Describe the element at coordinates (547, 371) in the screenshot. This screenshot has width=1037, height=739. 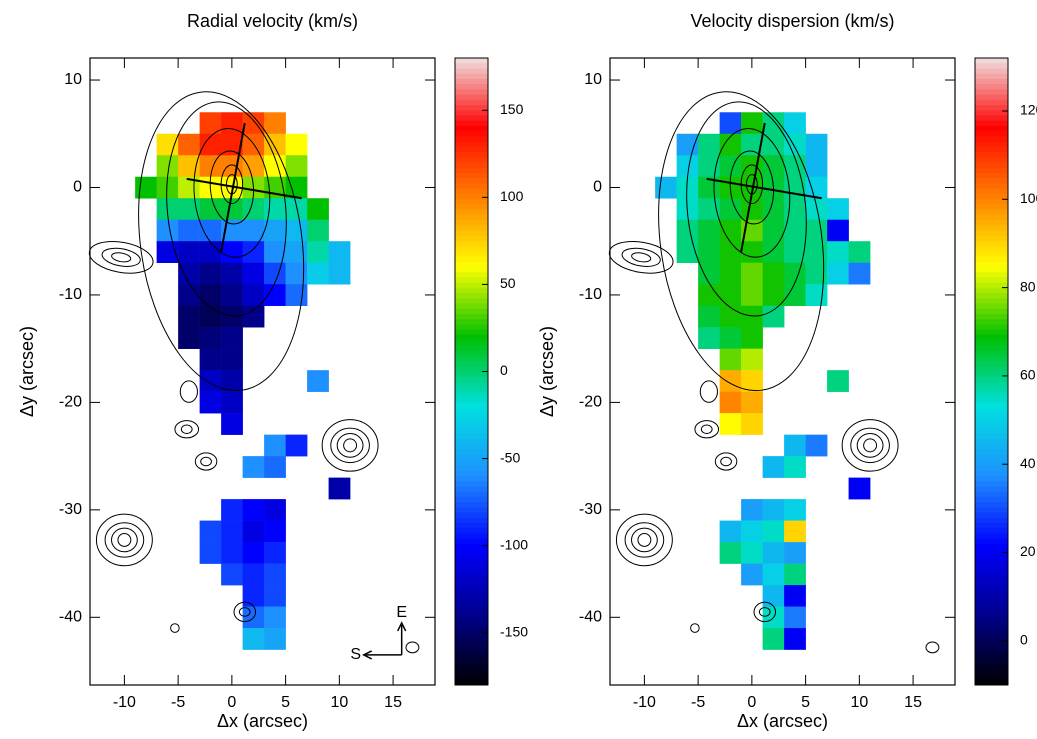
I see `y-axis-label: Δy (arcsec)` at that location.